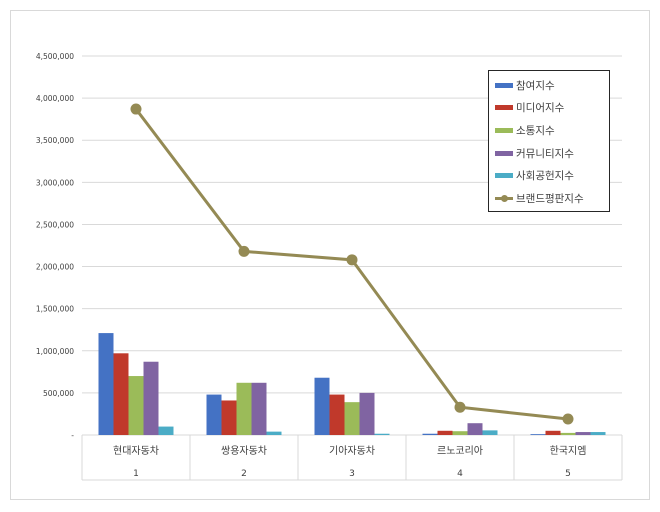  Describe the element at coordinates (244, 451) in the screenshot. I see `category-label: 쌍용자동차` at that location.